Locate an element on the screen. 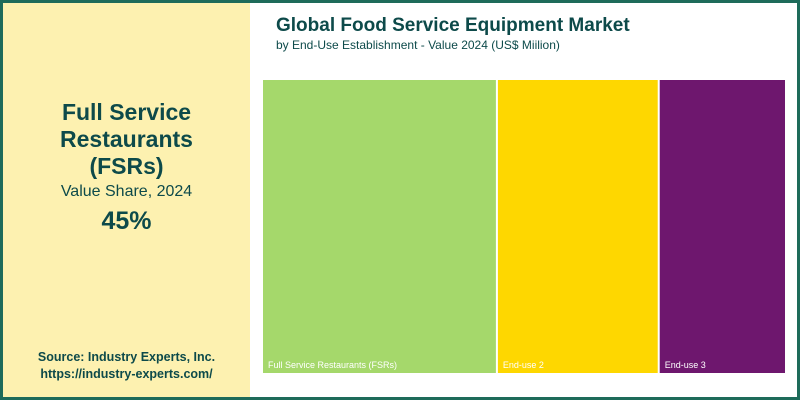  chart-title: Global Food Service Equipment Market is located at coordinates (453, 25).